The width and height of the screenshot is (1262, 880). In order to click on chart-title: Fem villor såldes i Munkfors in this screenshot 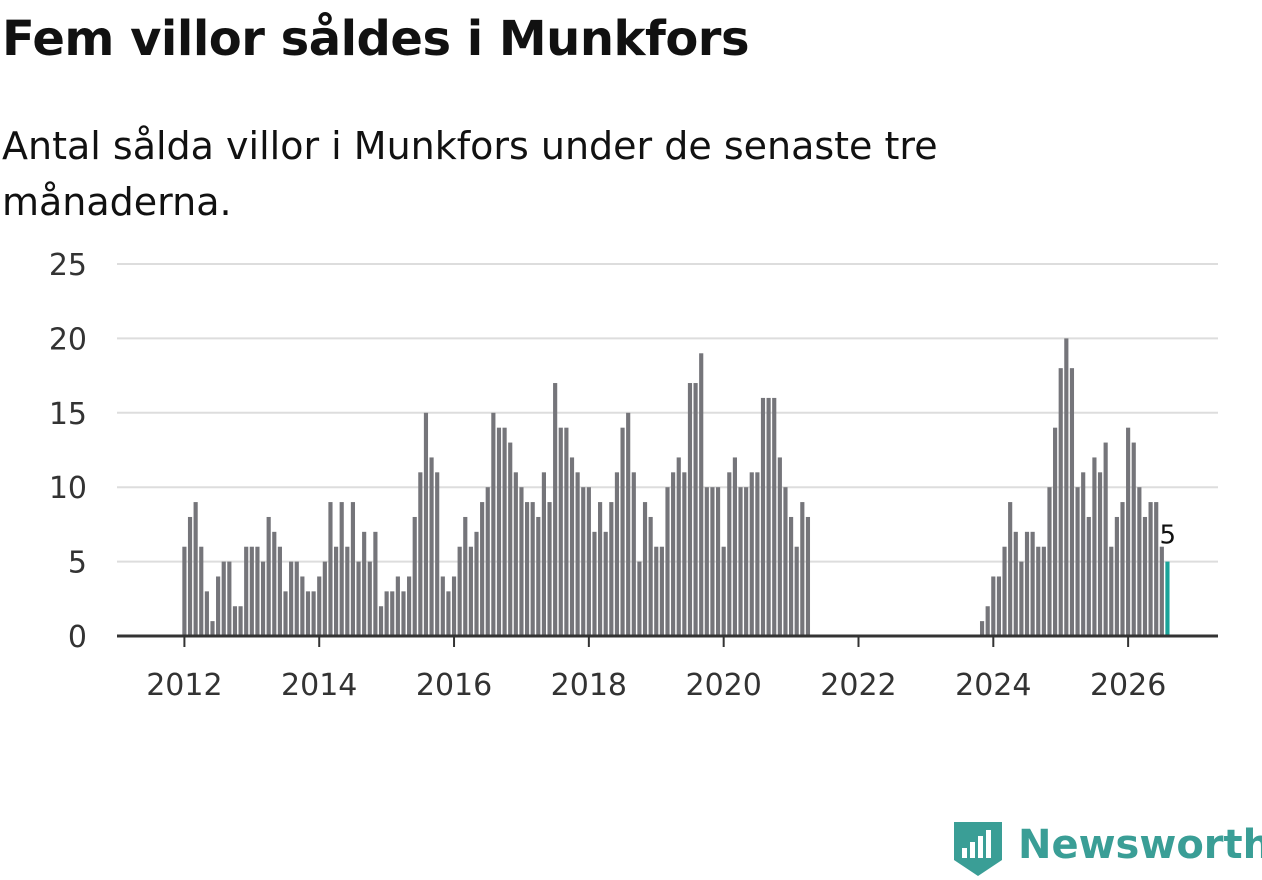, I will do `click(376, 39)`.